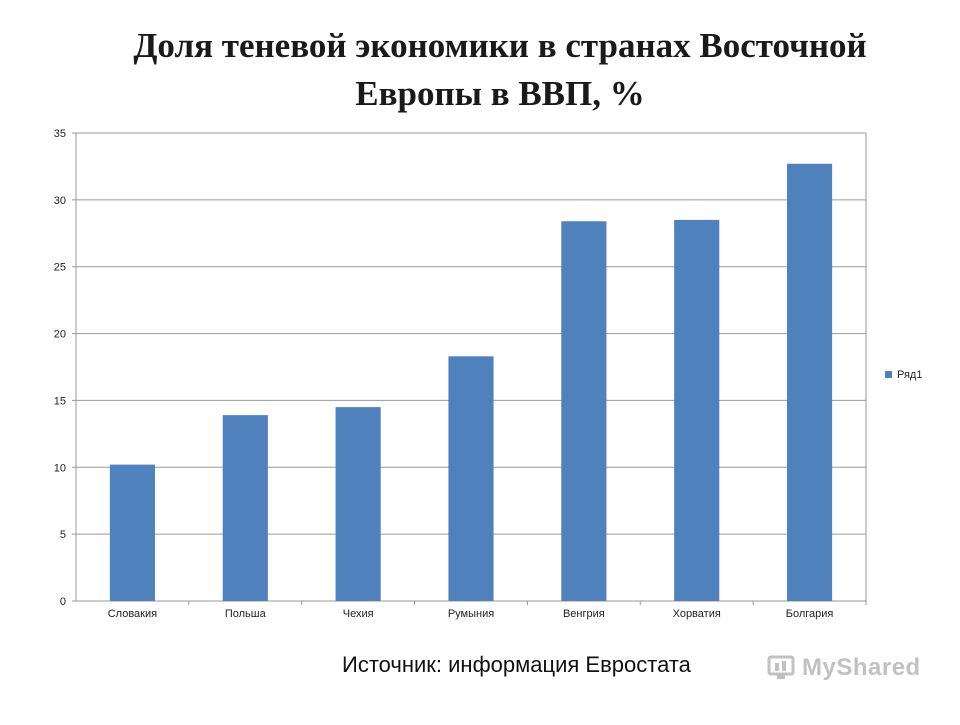 The width and height of the screenshot is (960, 725). I want to click on legend-label: Ряд1, so click(909, 375).